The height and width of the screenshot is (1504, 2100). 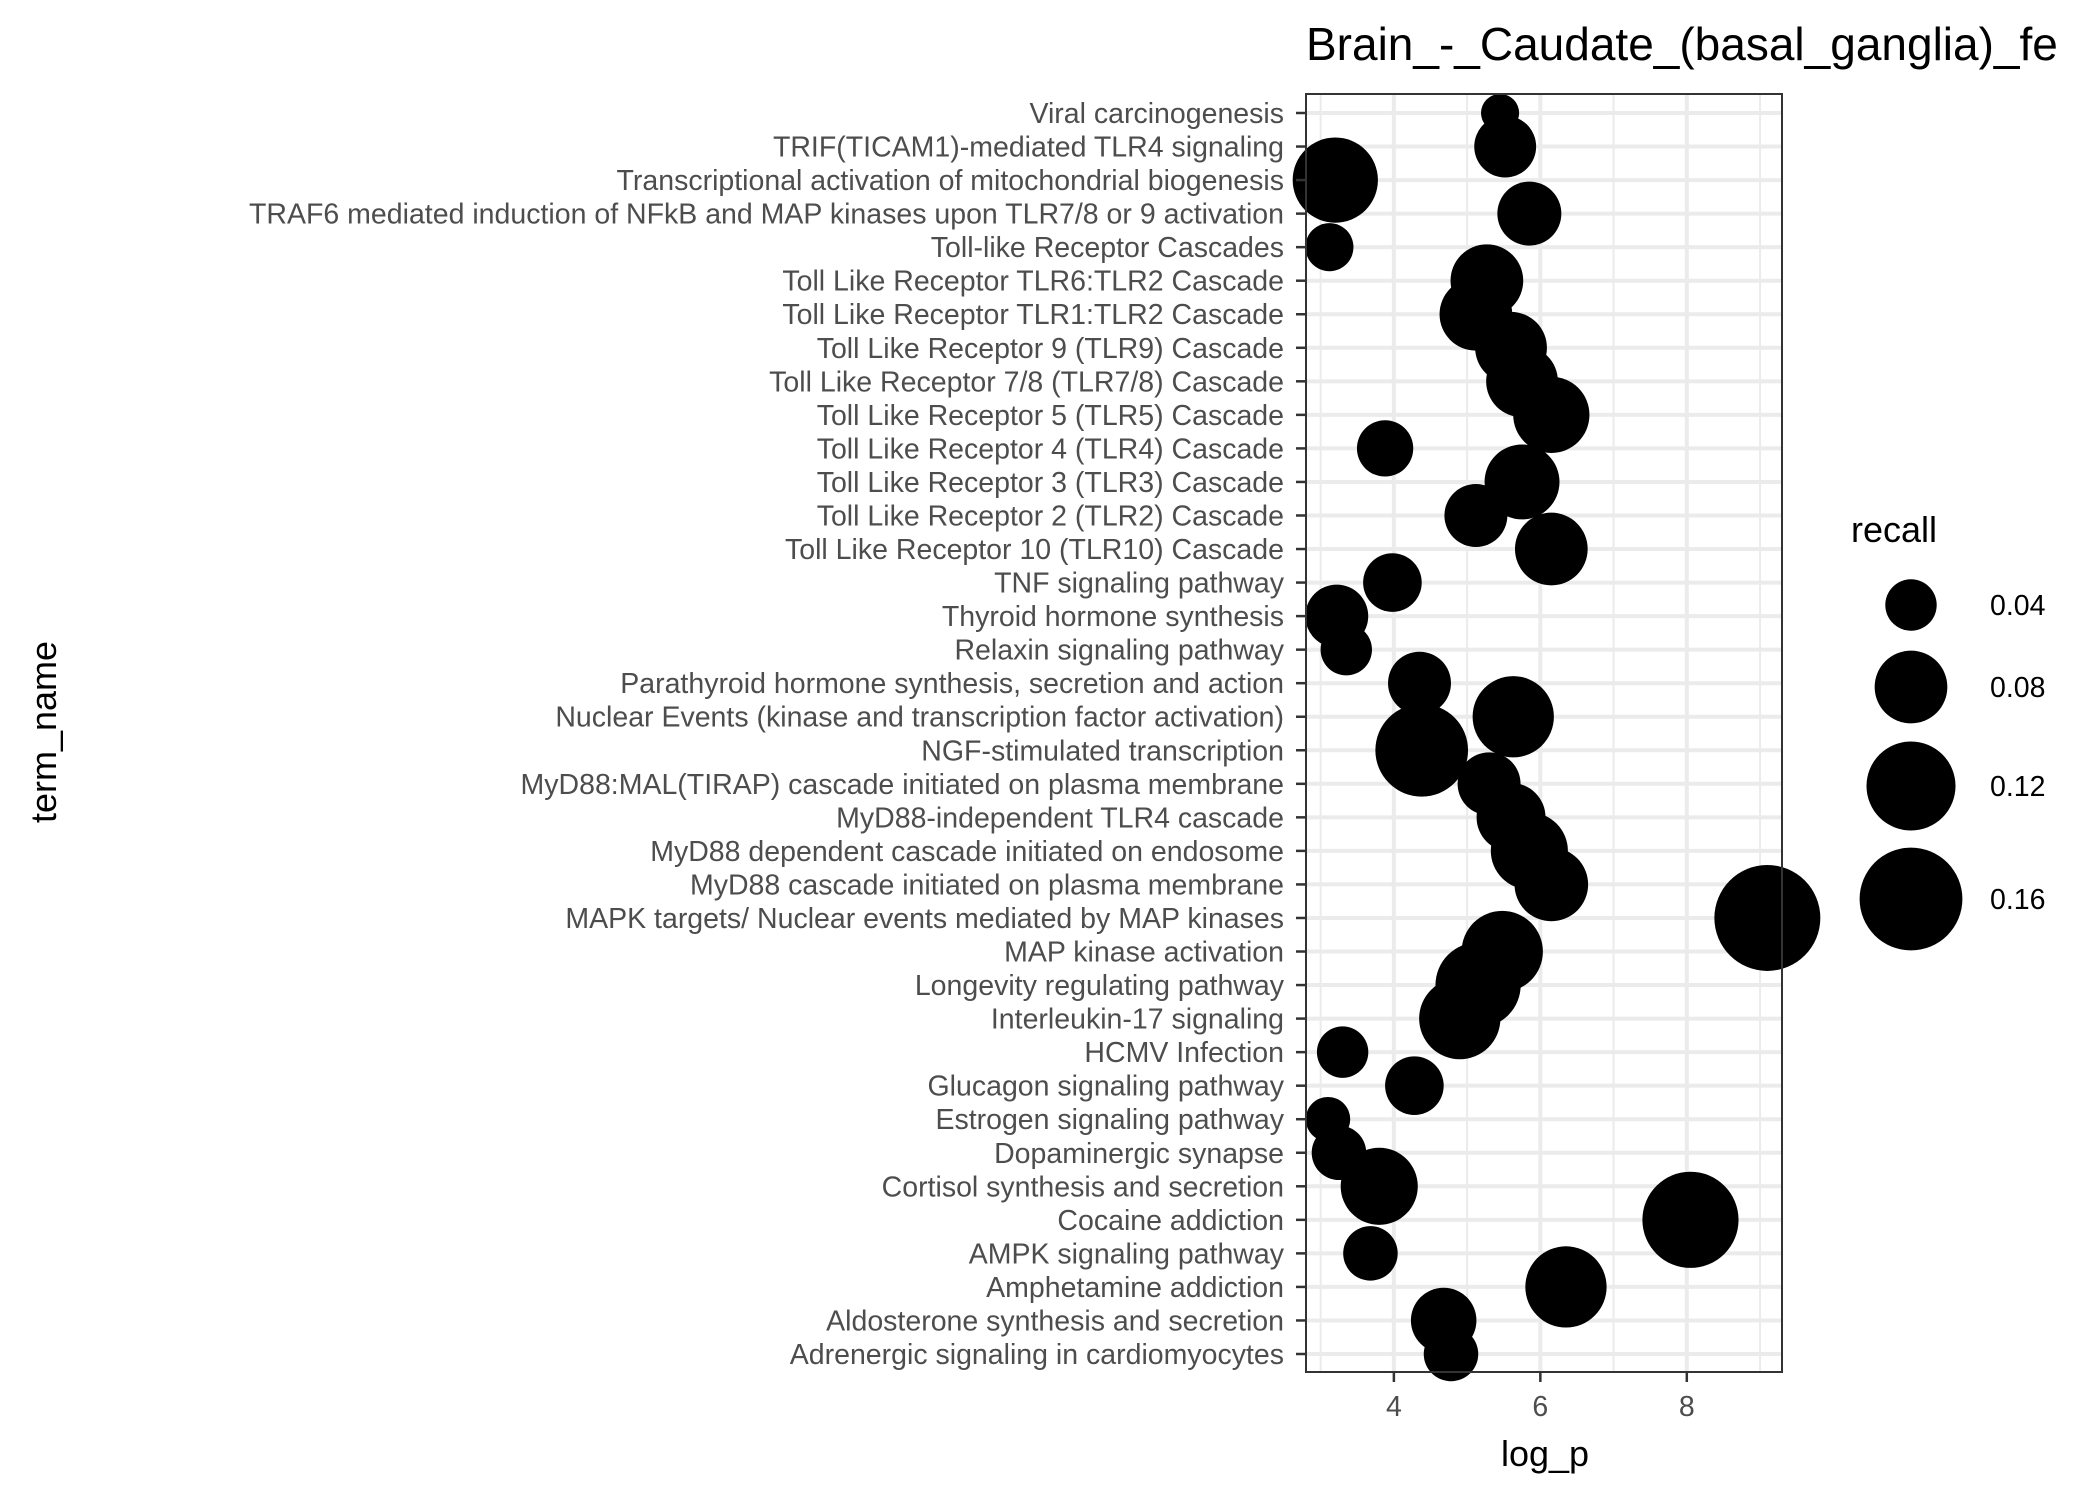 What do you see at coordinates (1028, 148) in the screenshot?
I see `y-tick-label: TRIF(TICAM1)-mediated TLR4 signaling` at bounding box center [1028, 148].